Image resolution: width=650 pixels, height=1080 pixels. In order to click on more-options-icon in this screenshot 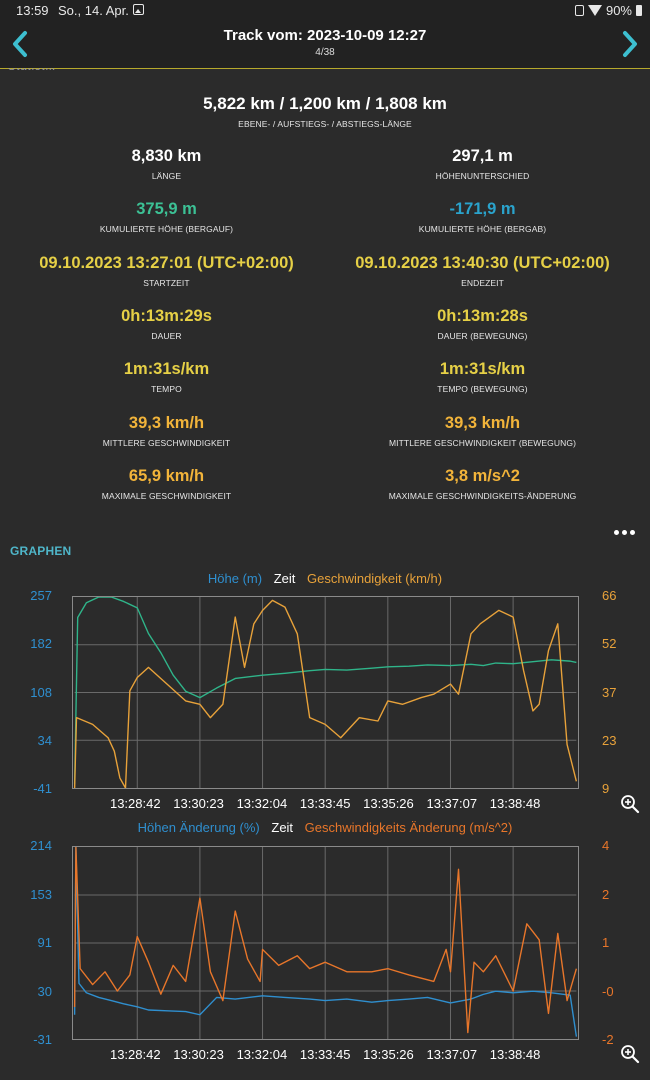, I will do `click(626, 533)`.